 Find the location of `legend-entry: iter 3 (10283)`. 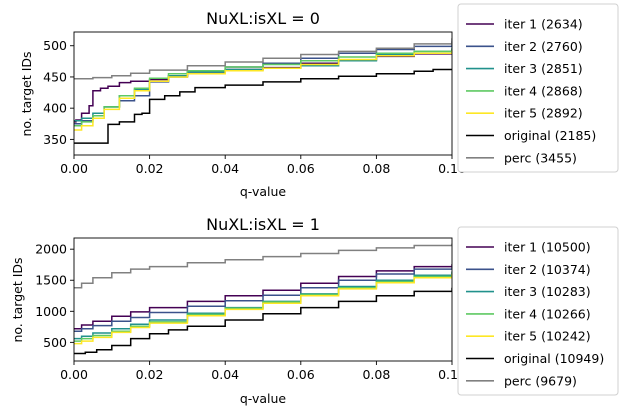

legend-entry: iter 3 (10283) is located at coordinates (547, 291).